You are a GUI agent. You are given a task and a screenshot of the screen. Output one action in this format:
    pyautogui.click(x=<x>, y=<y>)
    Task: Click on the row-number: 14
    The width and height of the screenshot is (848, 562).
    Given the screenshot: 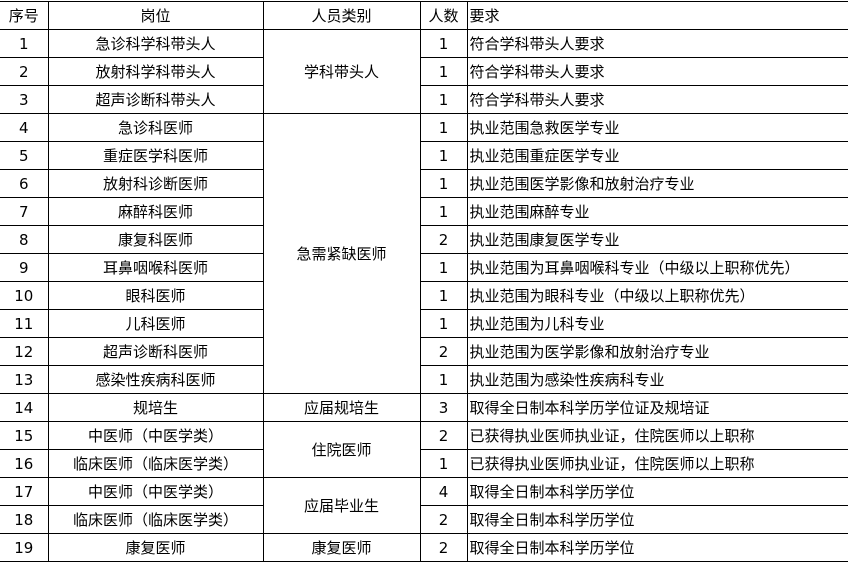 What is the action you would take?
    pyautogui.click(x=24, y=407)
    